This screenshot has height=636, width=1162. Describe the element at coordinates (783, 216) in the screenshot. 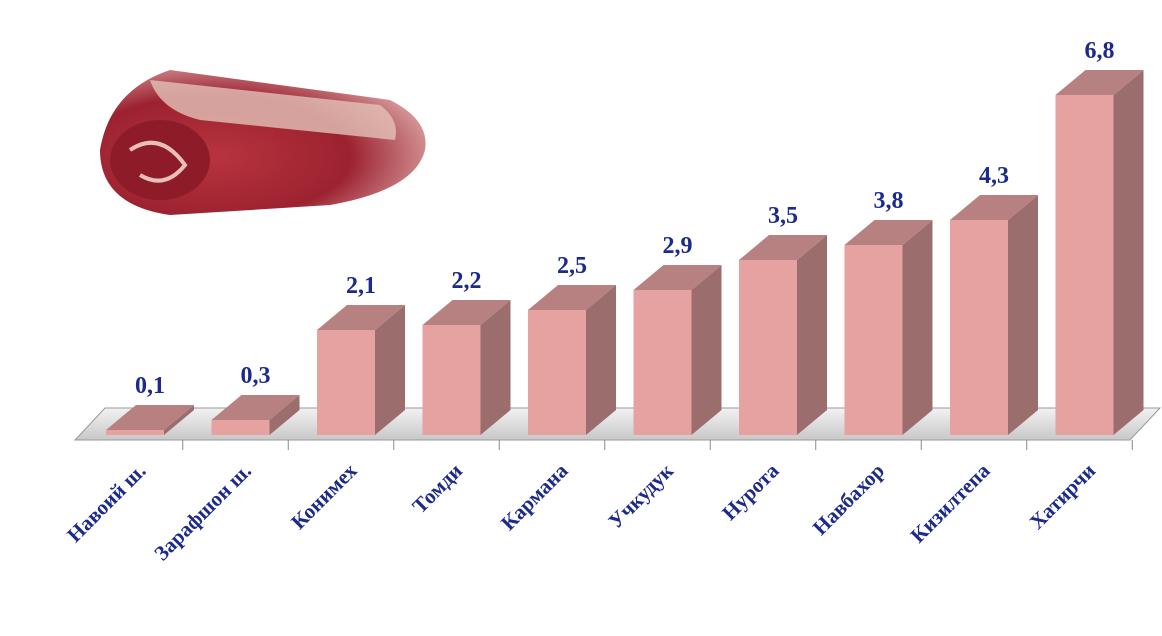

I see `value-label: 3,5` at that location.